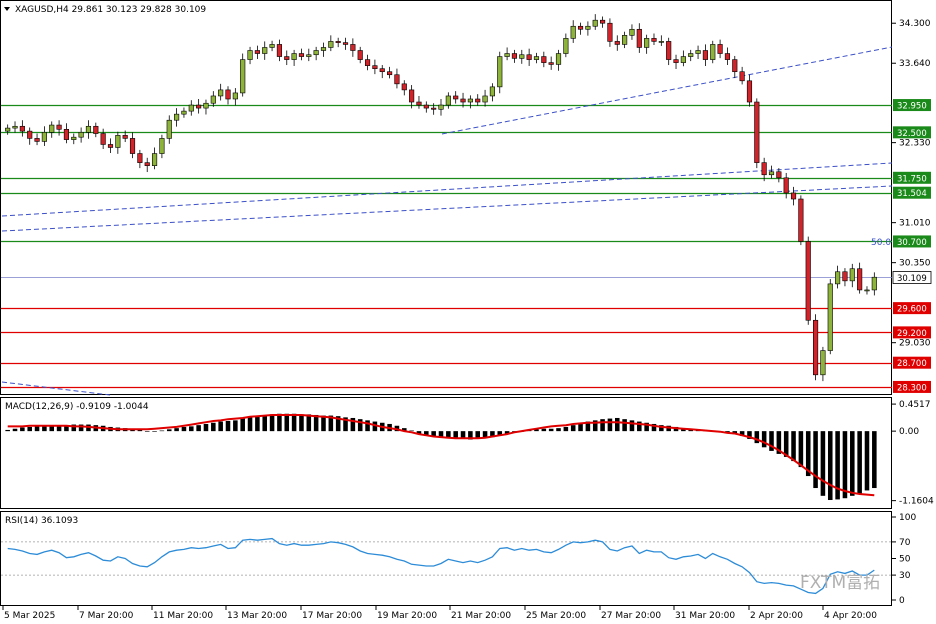 This screenshot has width=936, height=624. Describe the element at coordinates (41, 521) in the screenshot. I see `rsi-title: RSI(14) 36.1093` at that location.